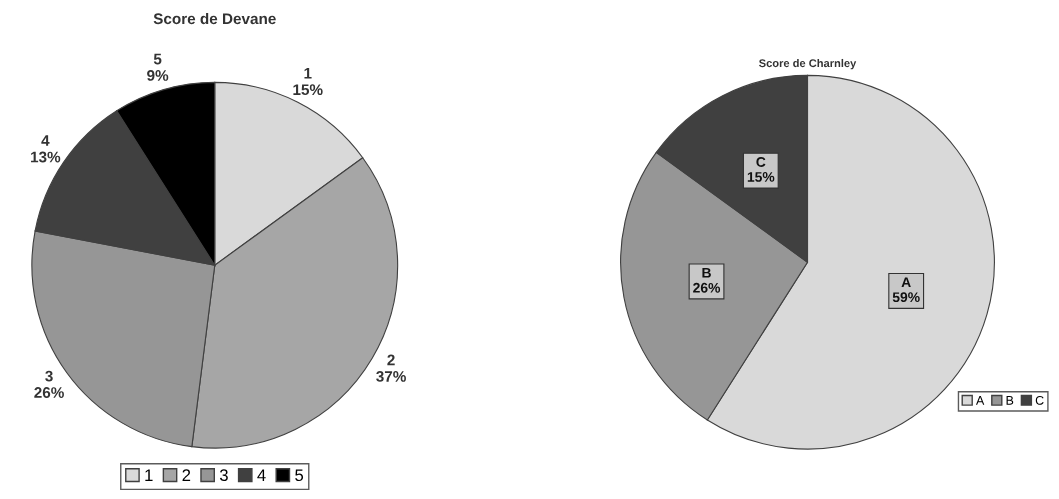 The height and width of the screenshot is (499, 1059). Describe the element at coordinates (46, 157) in the screenshot. I see `data-label: 13%` at that location.